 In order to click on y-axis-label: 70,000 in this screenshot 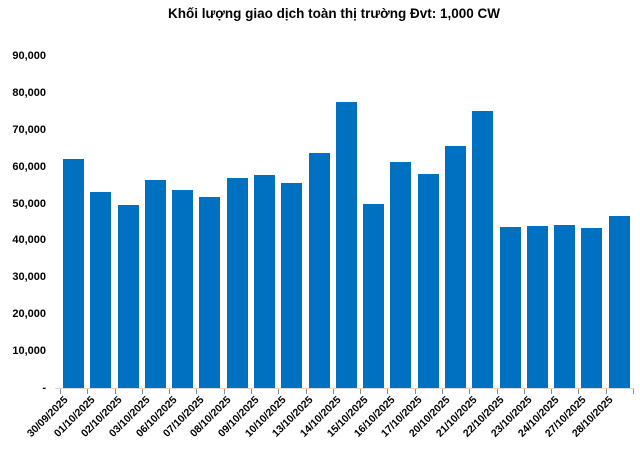, I will do `click(29, 129)`.